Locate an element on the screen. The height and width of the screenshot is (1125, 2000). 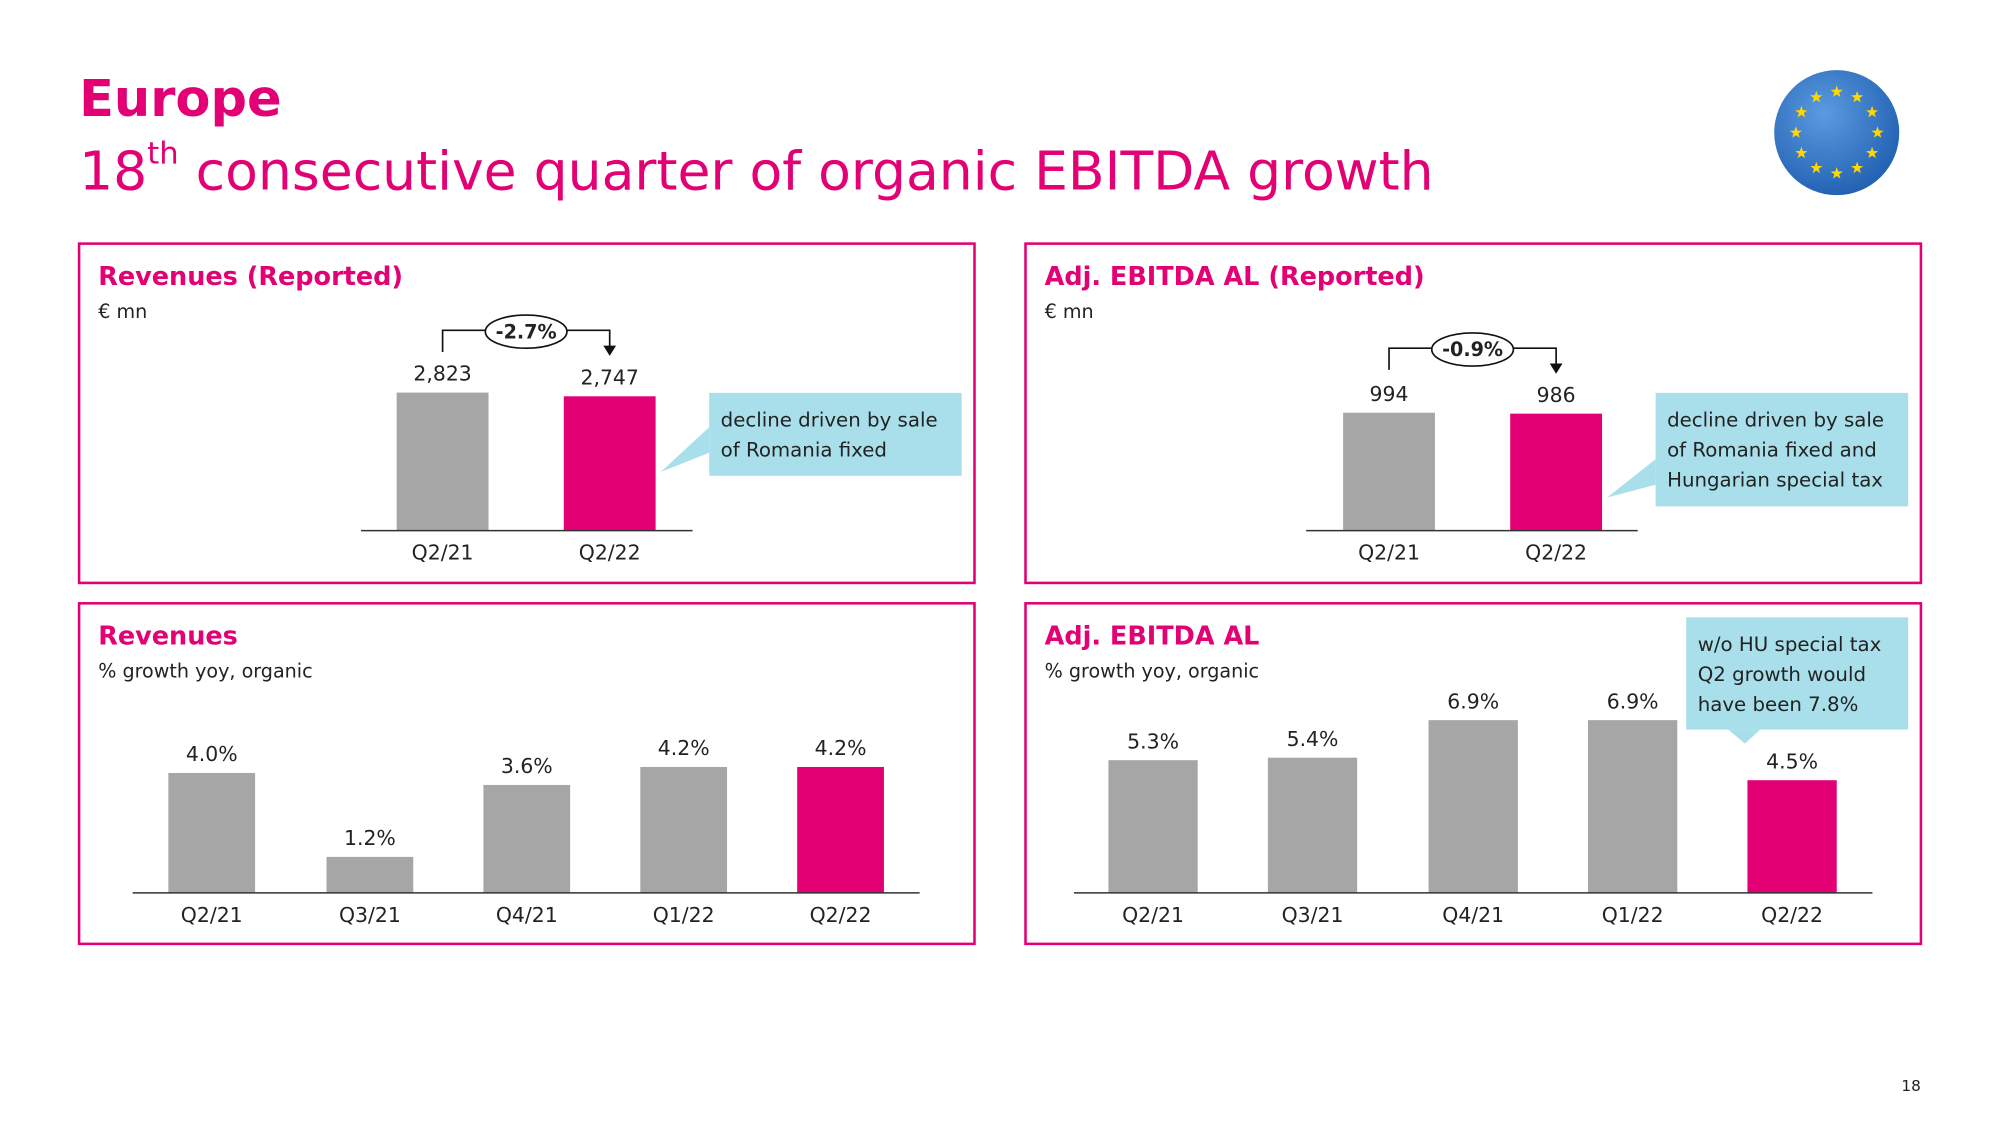
value-label: 1.2% is located at coordinates (370, 838).